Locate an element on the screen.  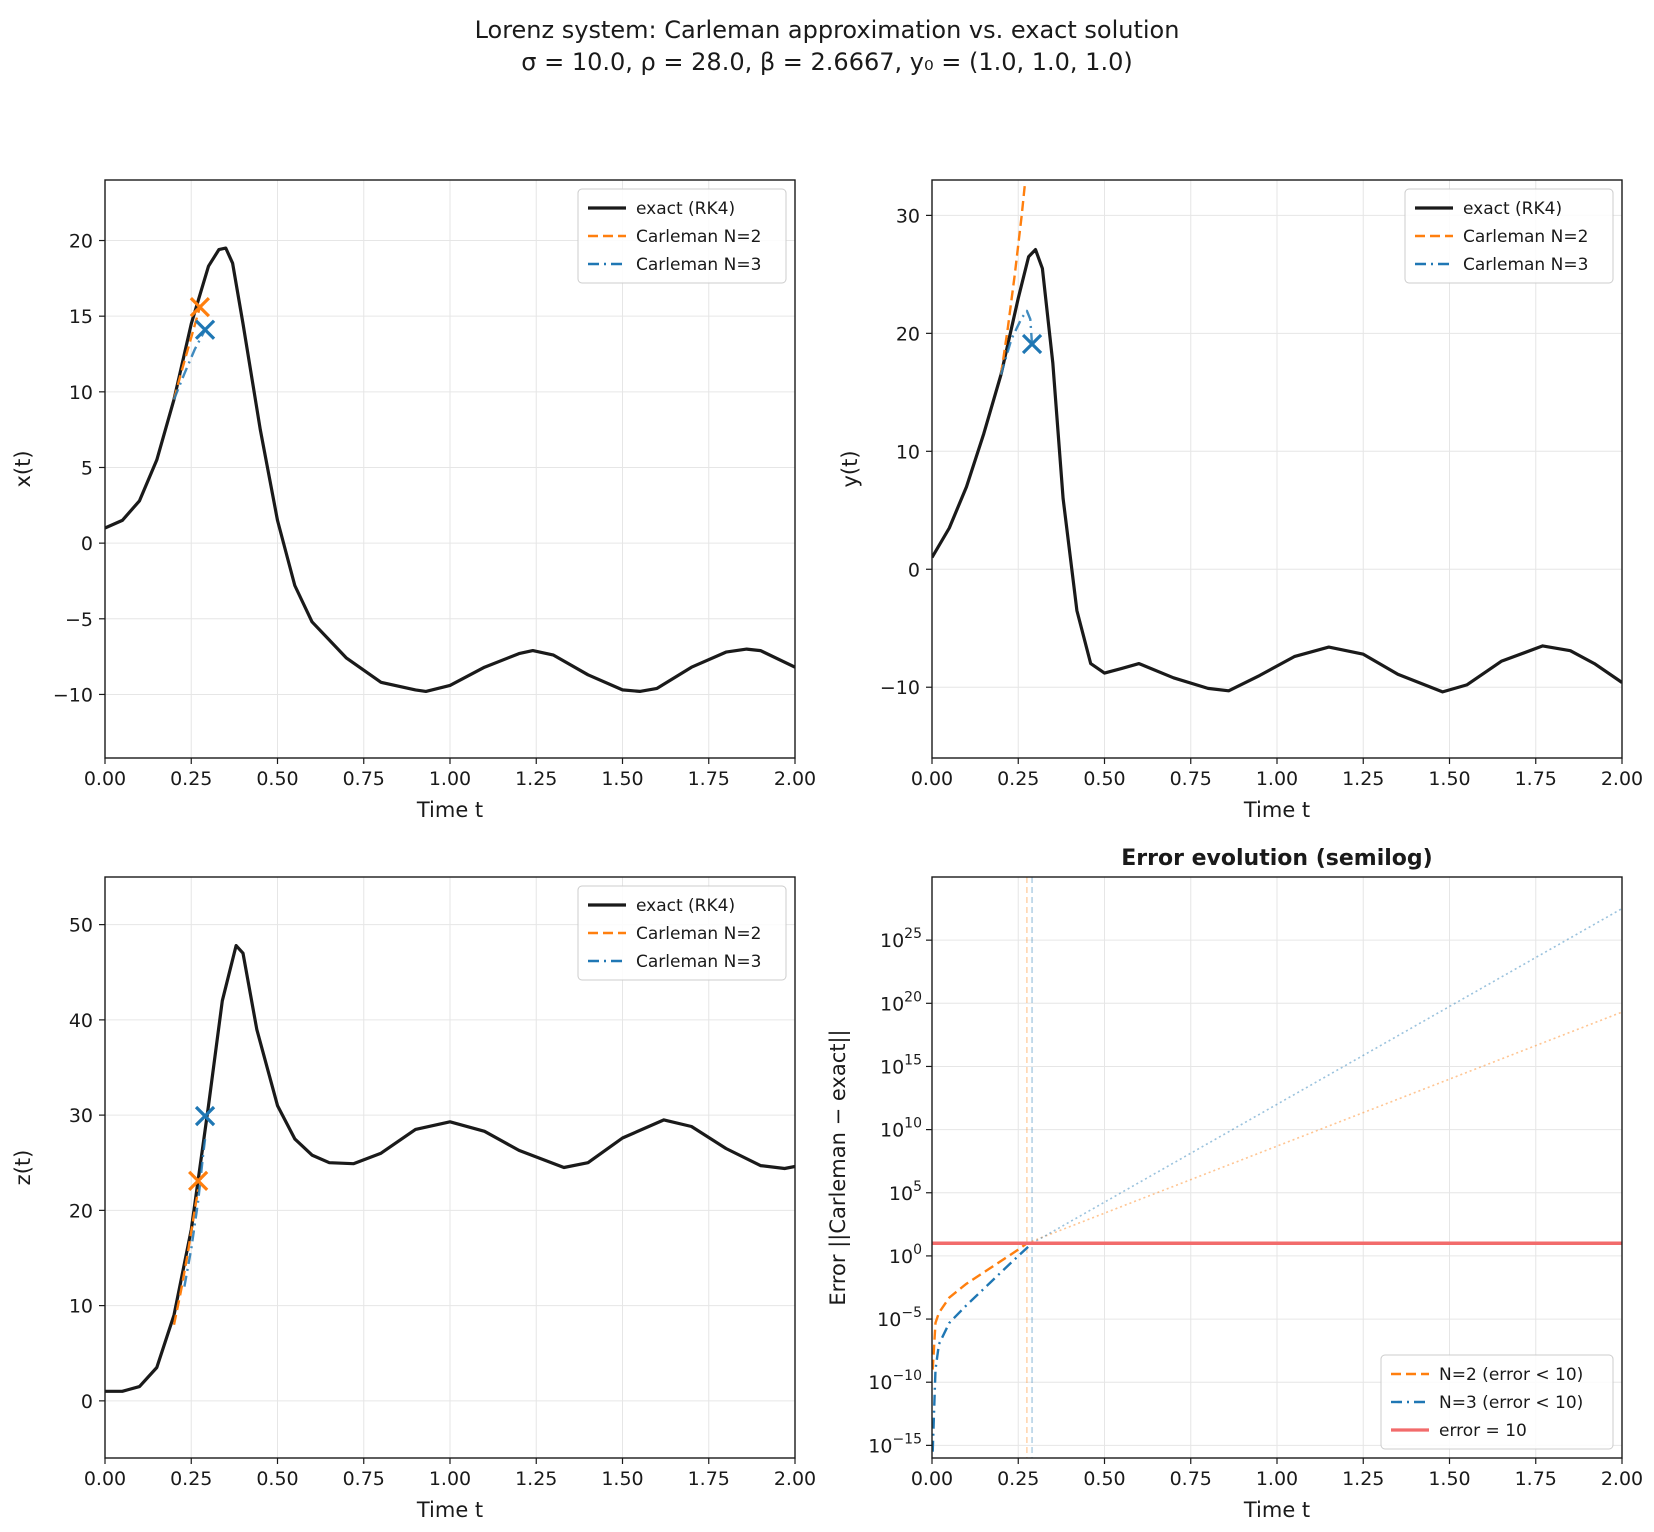
y-tick-label: −5 is located at coordinates (79, 620).